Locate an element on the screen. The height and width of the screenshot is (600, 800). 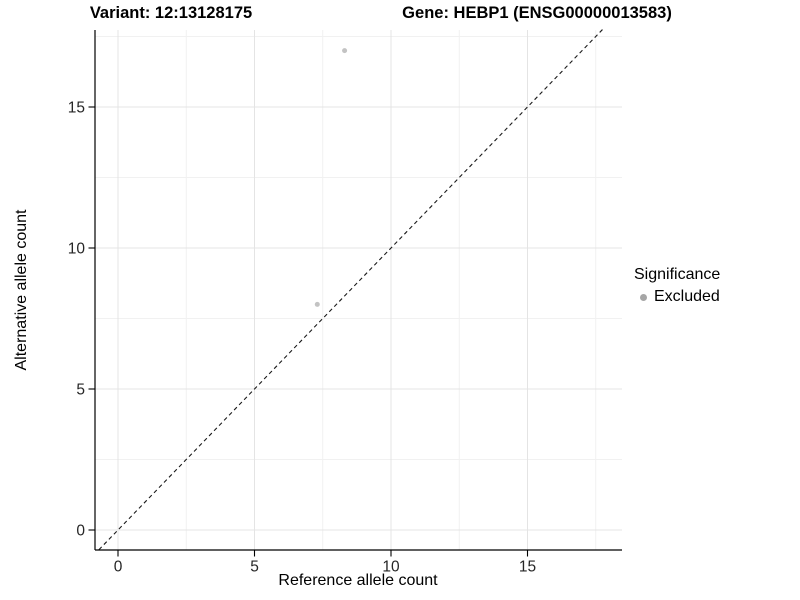
x-tick-label: 5 is located at coordinates (254, 567).